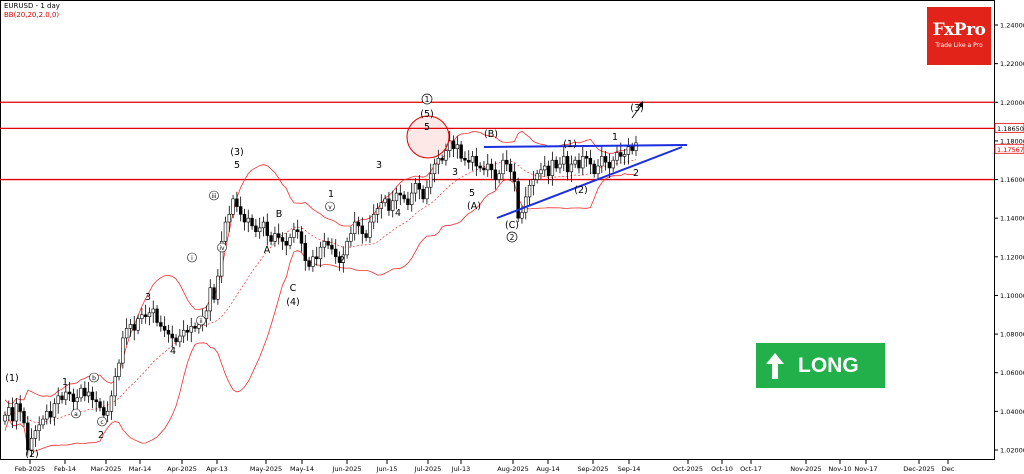  I want to click on wave-label: (2), so click(580, 190).